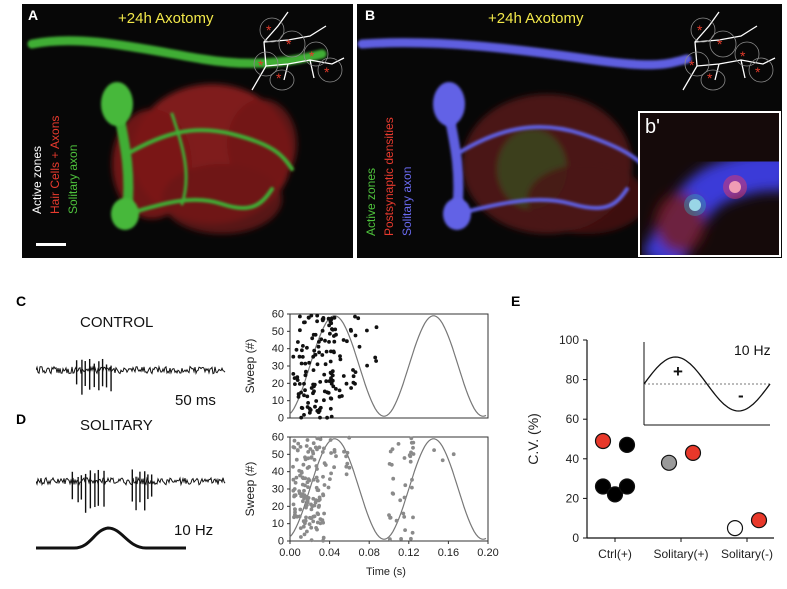 This screenshot has height=589, width=787. I want to click on cv-ytick-label: 60, so click(573, 419).